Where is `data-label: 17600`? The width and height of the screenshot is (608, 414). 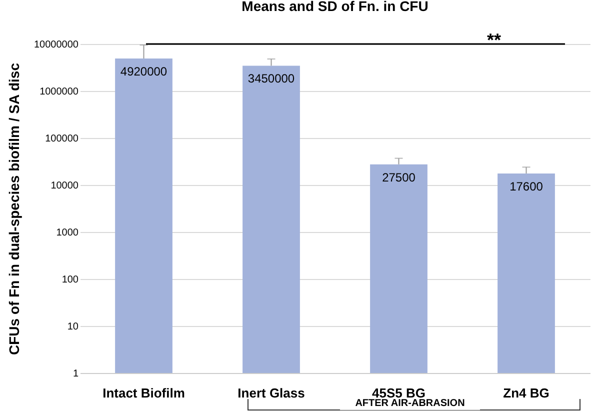 data-label: 17600 is located at coordinates (527, 186).